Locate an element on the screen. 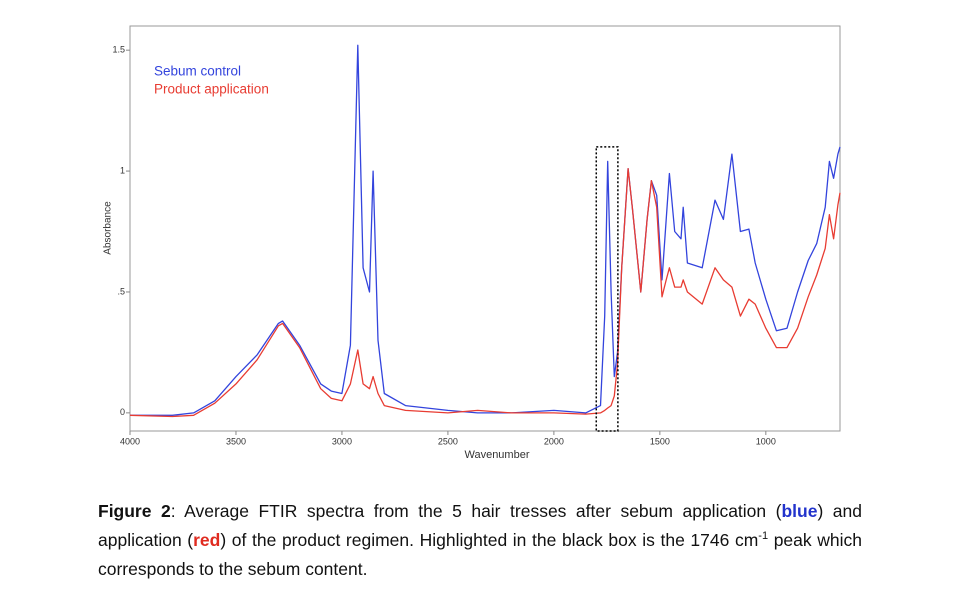 The image size is (959, 605). x-tick-label: 3000 is located at coordinates (342, 441).